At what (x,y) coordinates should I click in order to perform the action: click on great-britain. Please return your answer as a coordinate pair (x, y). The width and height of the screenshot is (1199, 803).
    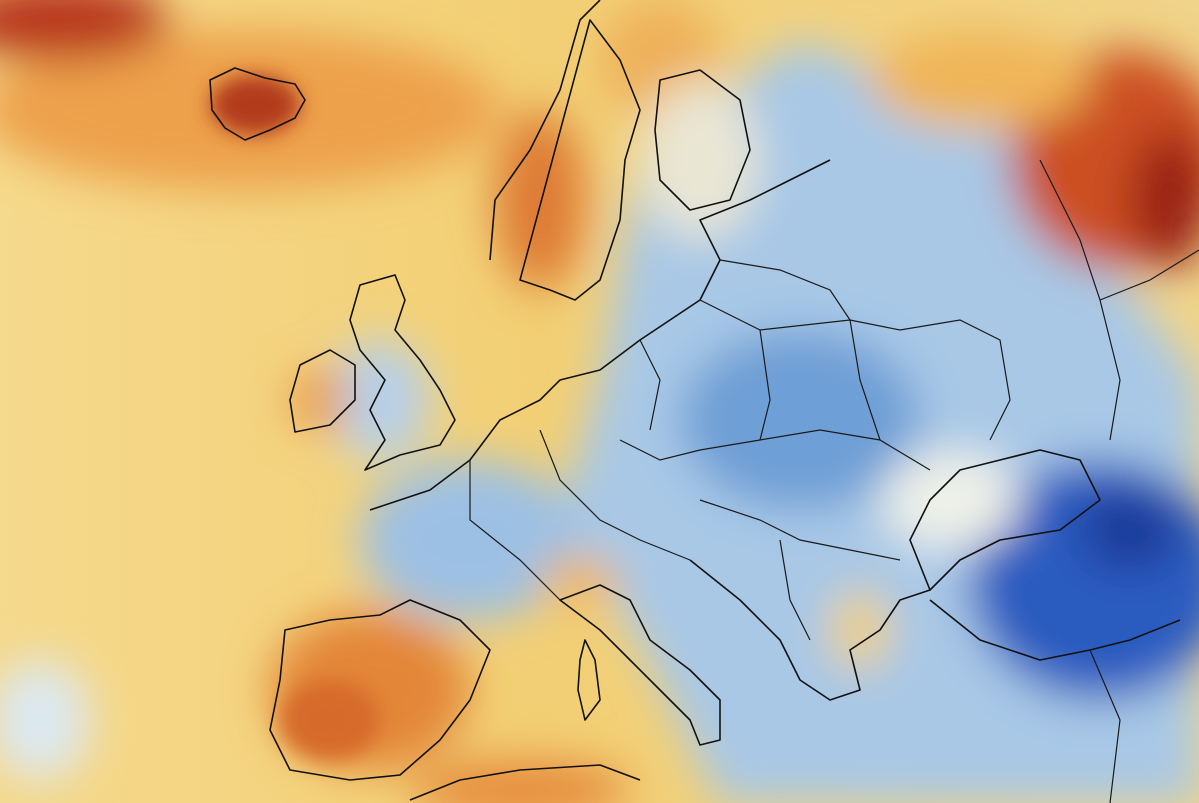
    Looking at the image, I should click on (402, 372).